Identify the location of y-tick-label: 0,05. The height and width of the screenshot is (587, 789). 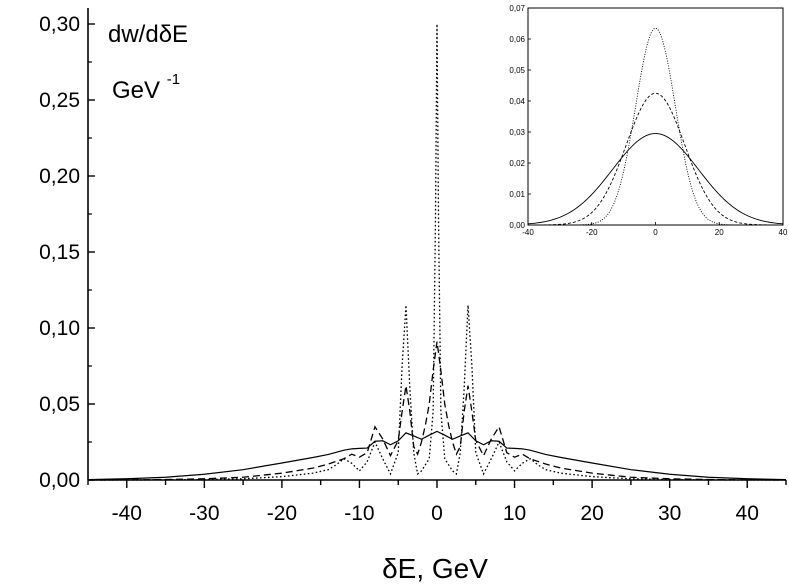
(59, 404).